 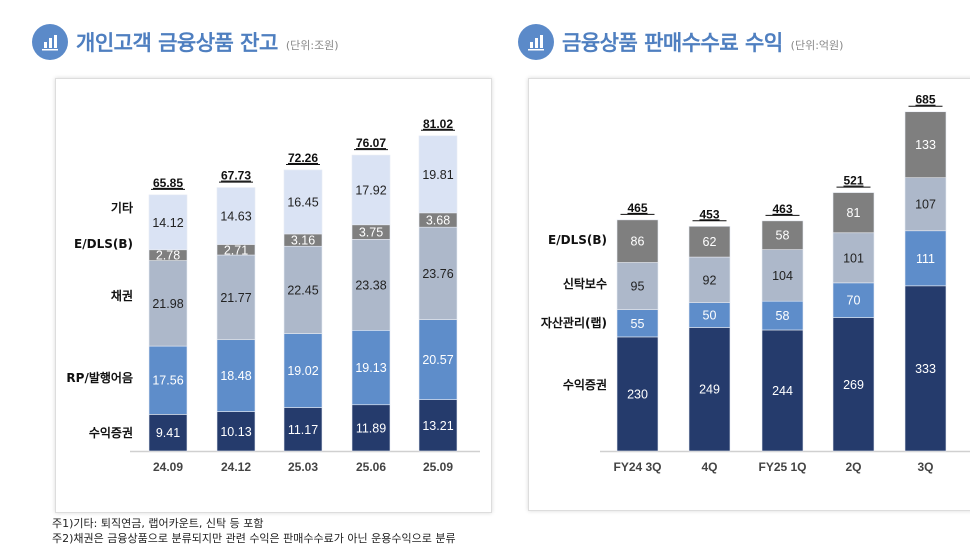 I want to click on total-label: 463, so click(x=782, y=209).